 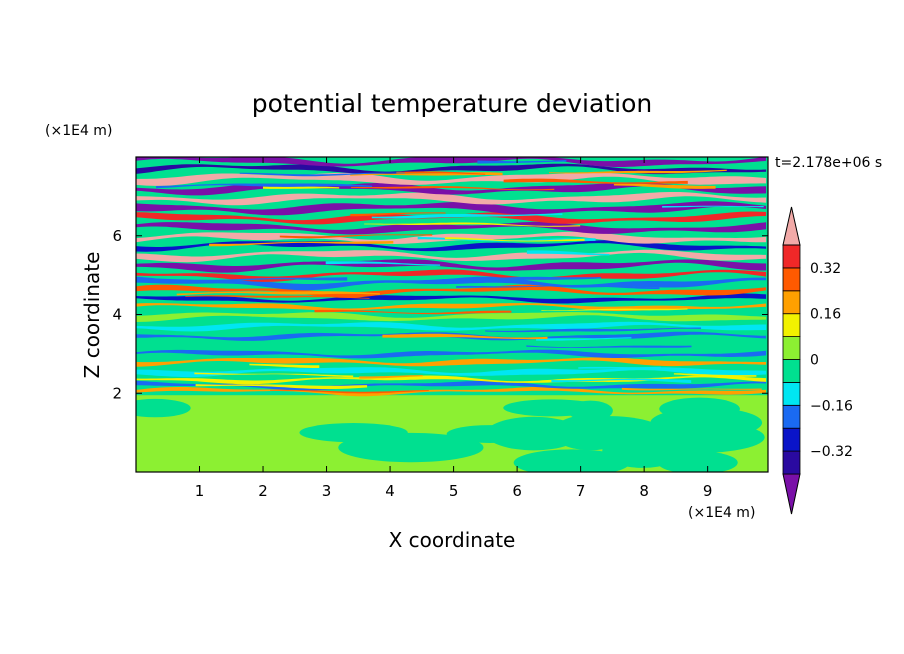 I want to click on y-tick-label: 6, so click(x=117, y=236).